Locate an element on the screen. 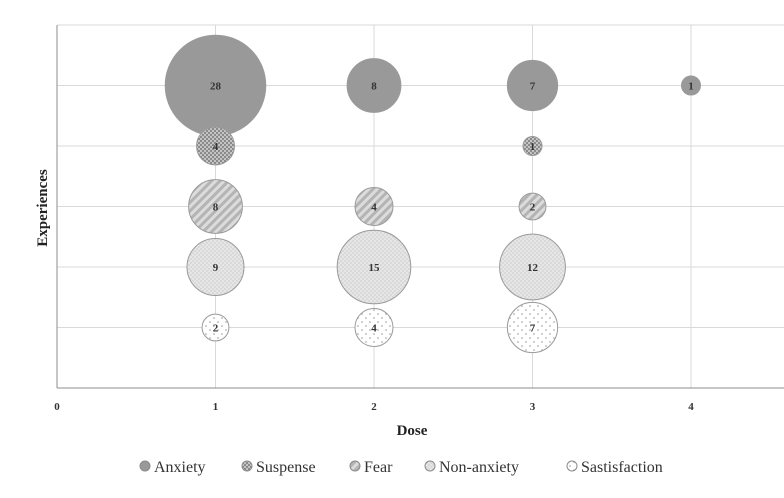  x-tick-label: 4 is located at coordinates (691, 407).